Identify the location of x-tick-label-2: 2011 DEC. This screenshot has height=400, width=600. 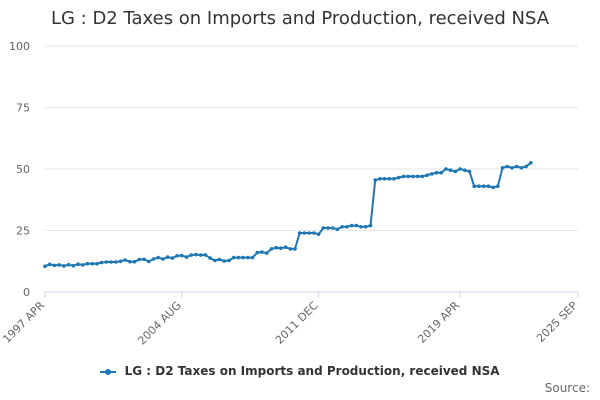
(297, 323).